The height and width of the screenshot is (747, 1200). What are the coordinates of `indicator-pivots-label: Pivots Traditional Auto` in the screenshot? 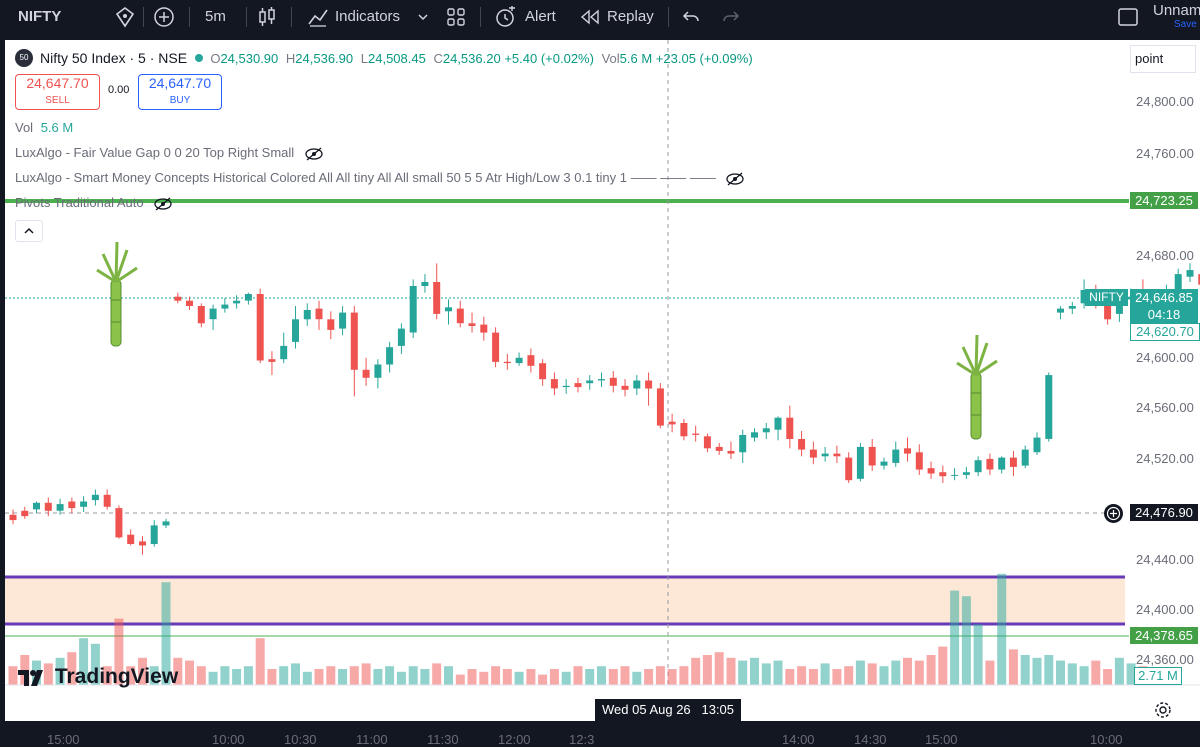 It's located at (79, 202).